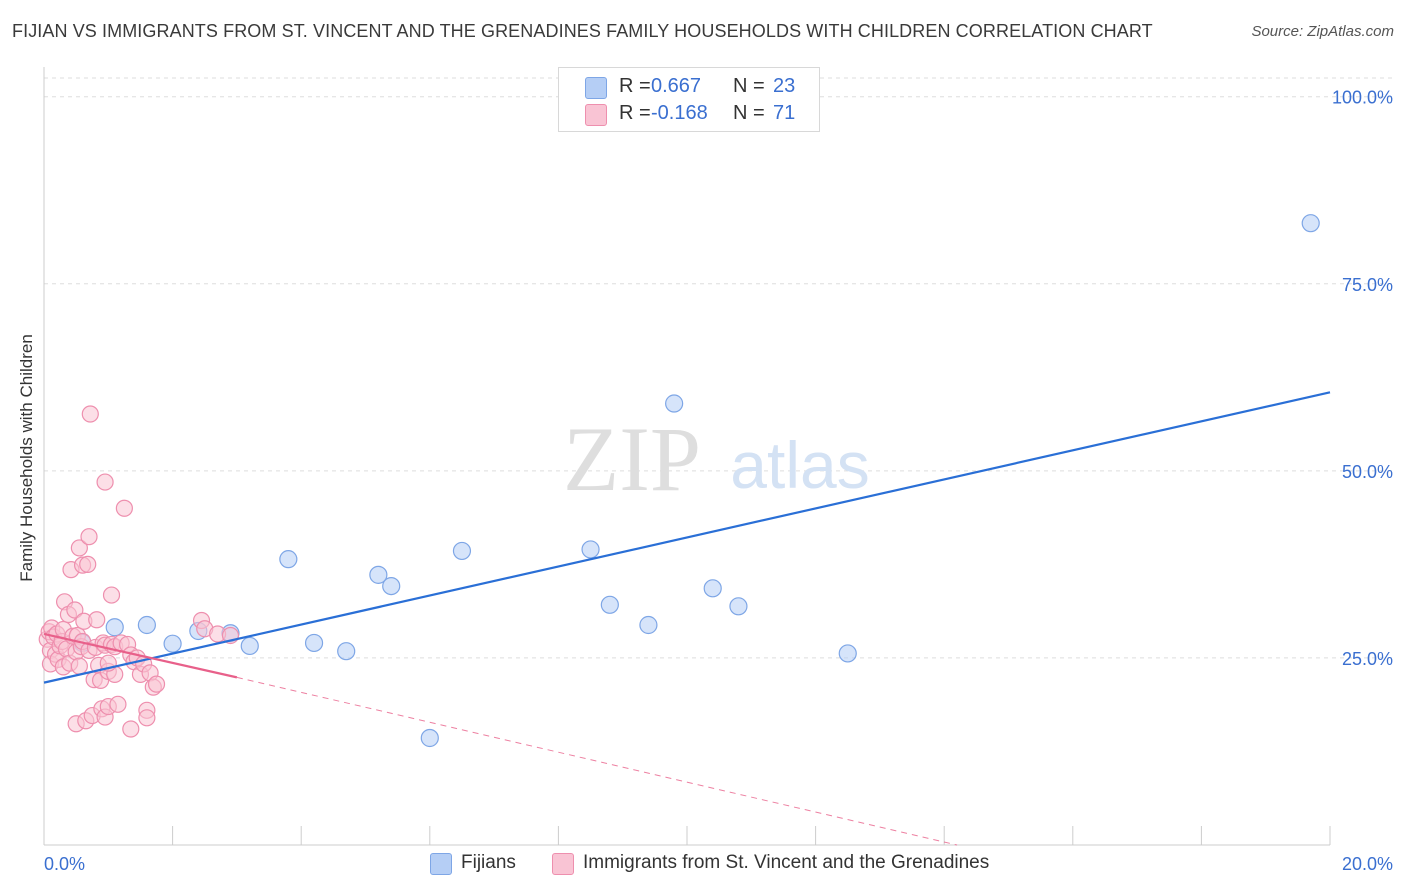 This screenshot has width=1406, height=892. I want to click on watermark: ZIP atlas, so click(716, 459).